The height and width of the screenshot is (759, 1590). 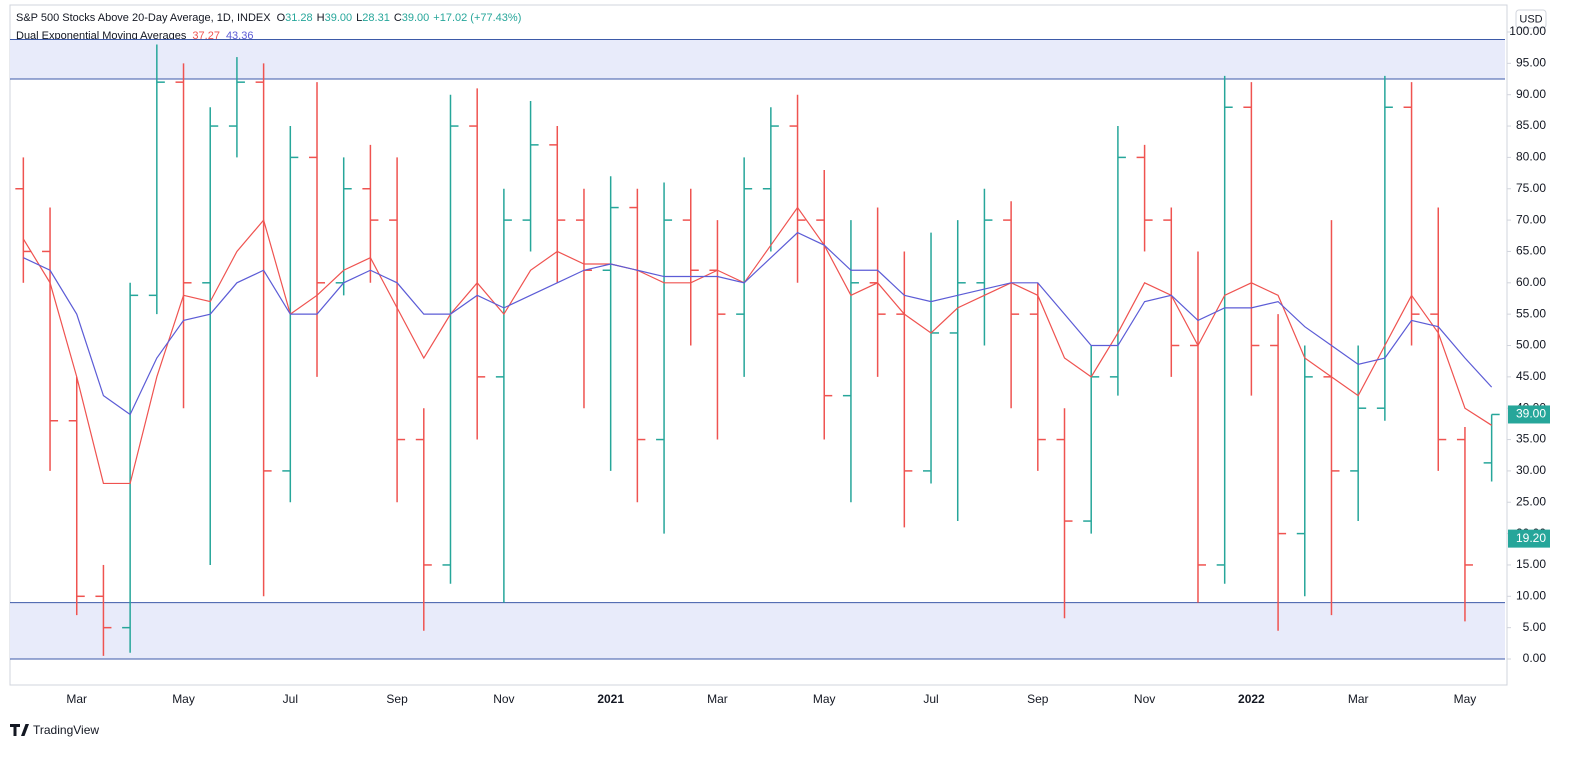 I want to click on y-tick-label: 95.00, so click(x=1531, y=63).